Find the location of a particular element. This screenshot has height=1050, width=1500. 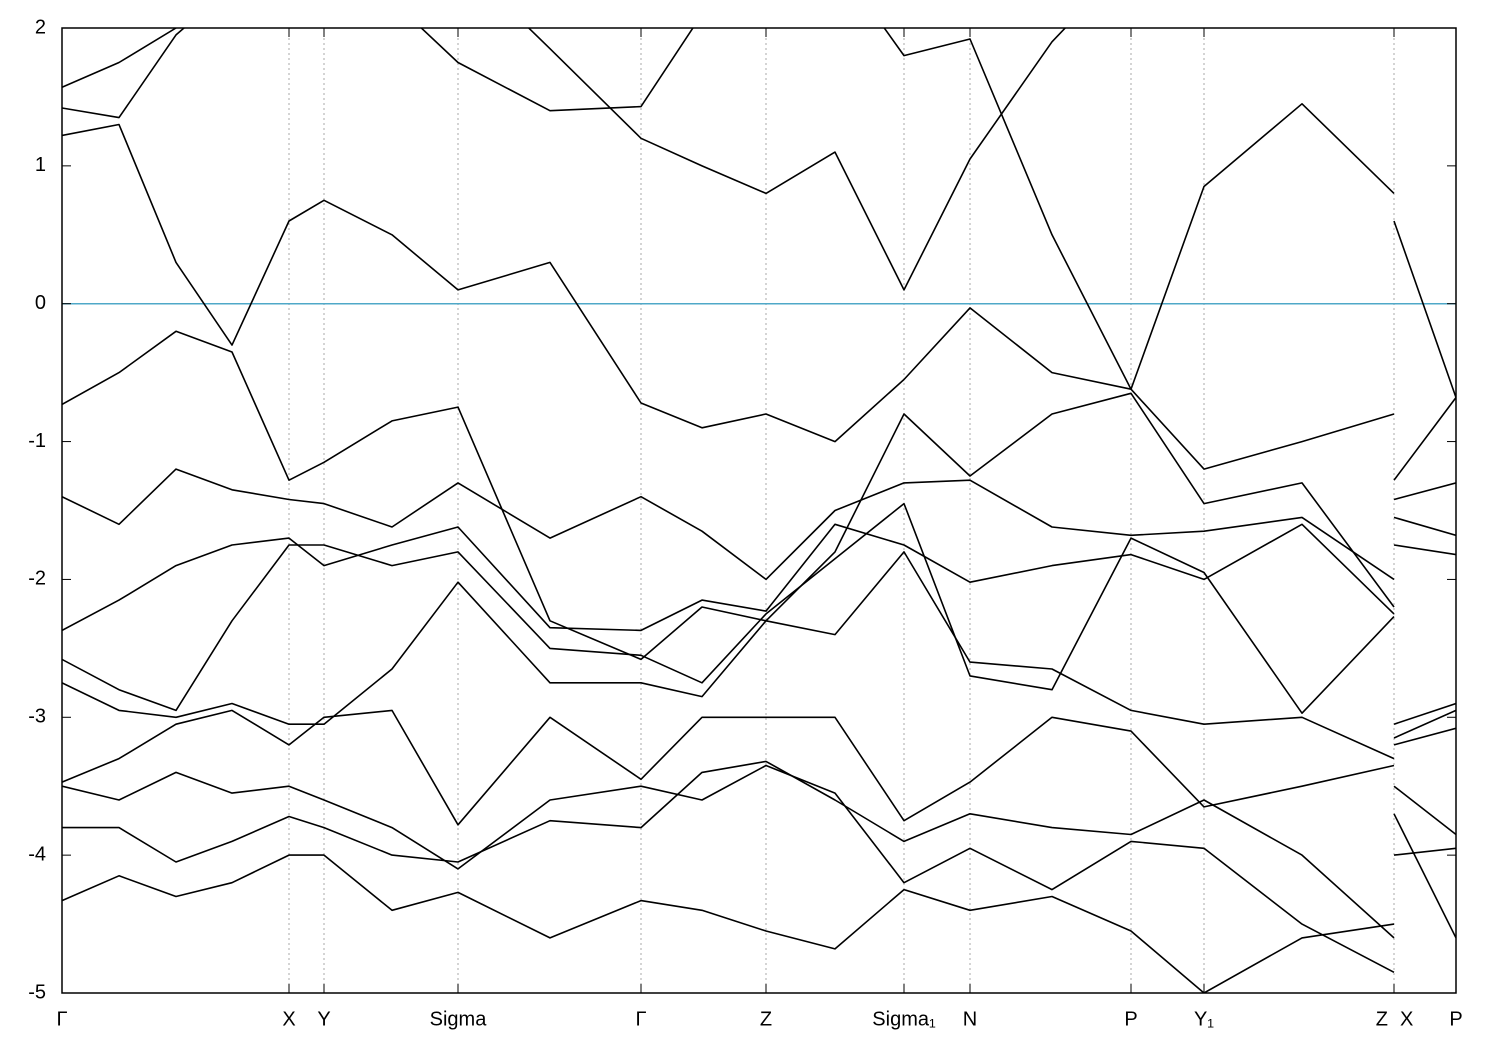

y-tick-label: -5 is located at coordinates (37, 992).